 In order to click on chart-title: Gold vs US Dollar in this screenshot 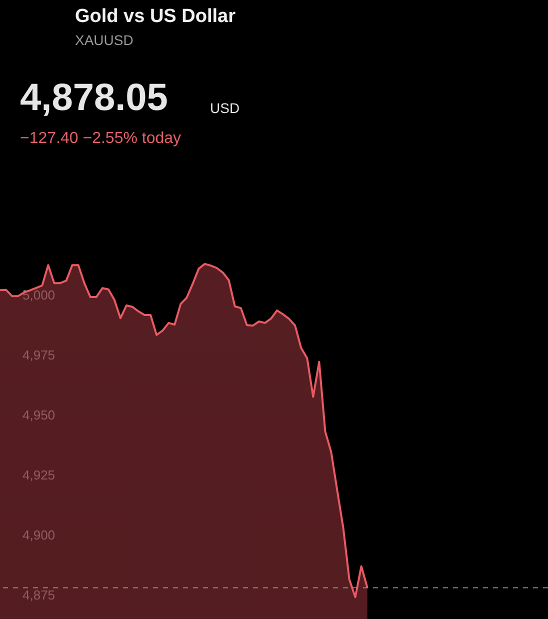, I will do `click(155, 16)`.